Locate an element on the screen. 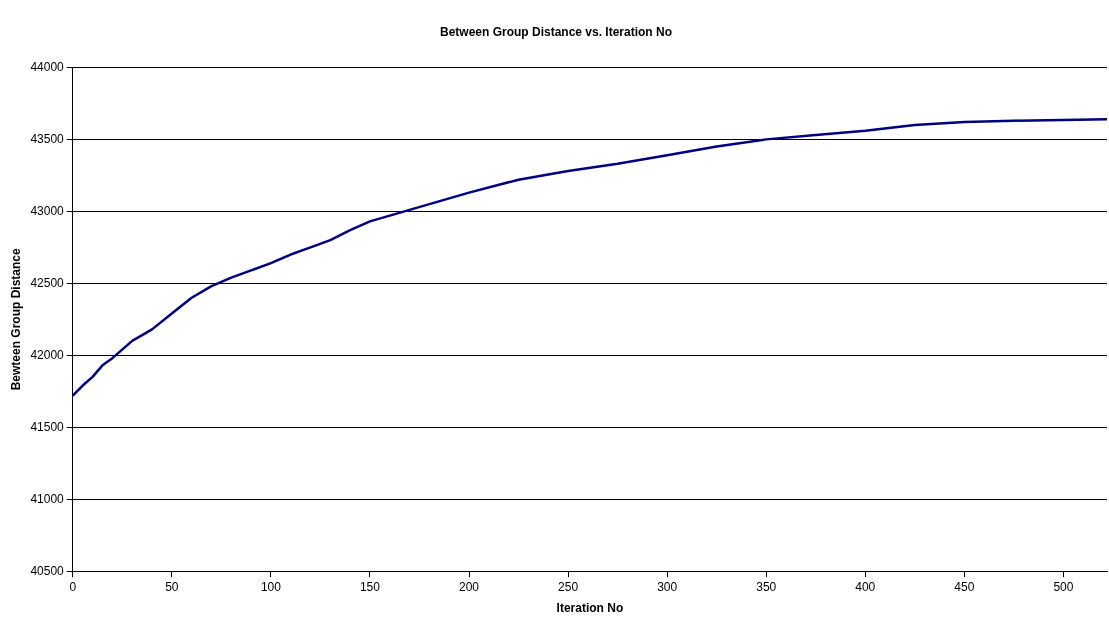 This screenshot has height=625, width=1109. y-axis-title: Bewteen Group Distance is located at coordinates (15, 319).